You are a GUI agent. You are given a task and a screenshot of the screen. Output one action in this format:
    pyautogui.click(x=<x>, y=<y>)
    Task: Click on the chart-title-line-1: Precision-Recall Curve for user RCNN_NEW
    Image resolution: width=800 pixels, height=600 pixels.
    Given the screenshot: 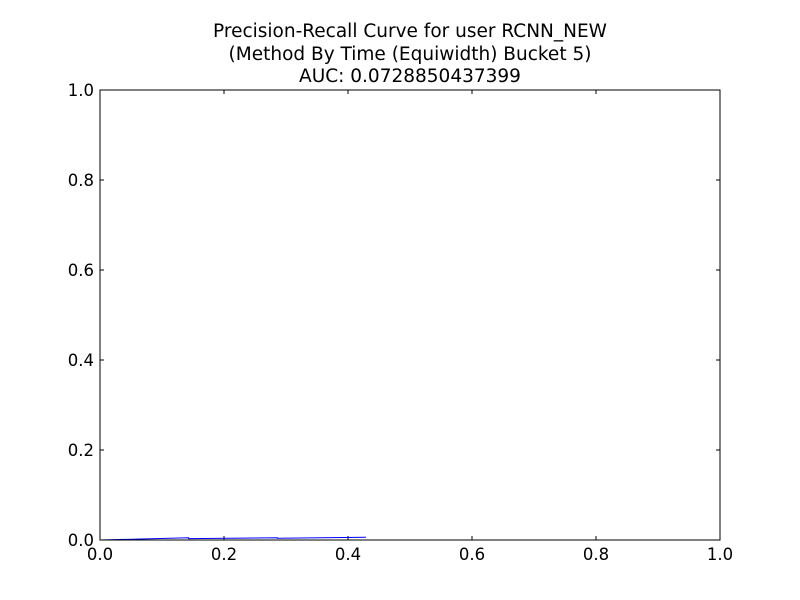 What is the action you would take?
    pyautogui.click(x=410, y=31)
    